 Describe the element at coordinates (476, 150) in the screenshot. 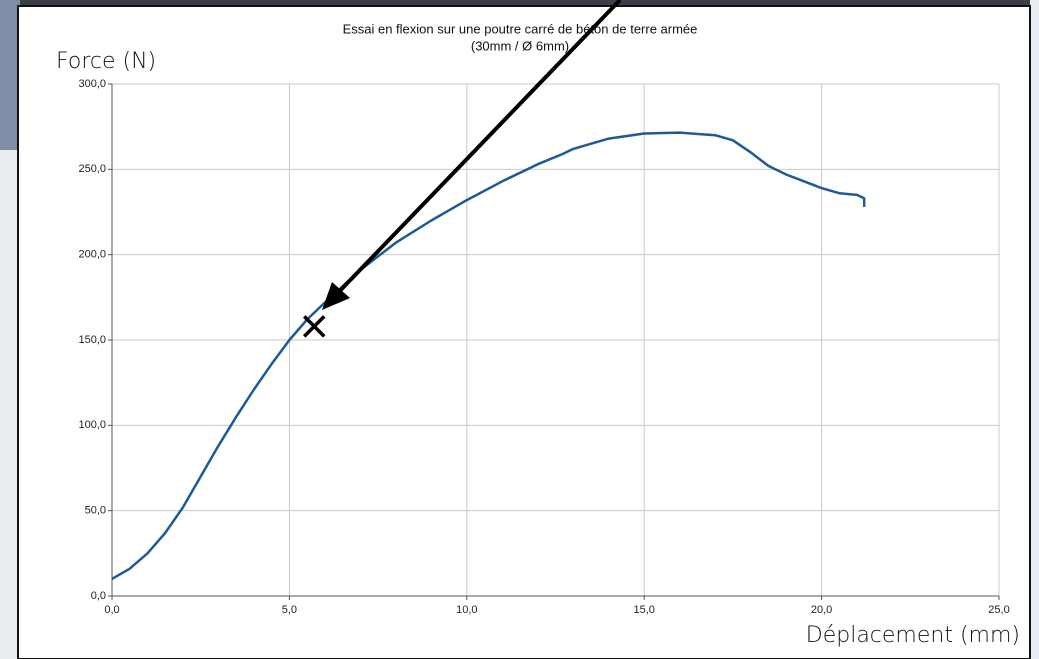

I see `arrow-shaft` at that location.